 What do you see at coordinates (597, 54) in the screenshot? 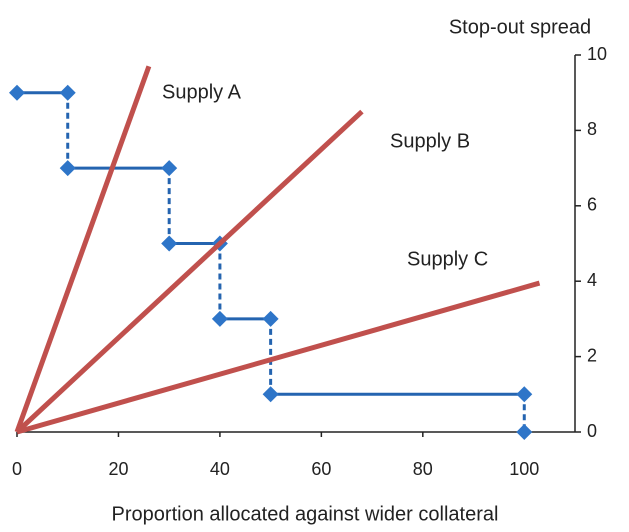
I see `y-tick-label: 10` at bounding box center [597, 54].